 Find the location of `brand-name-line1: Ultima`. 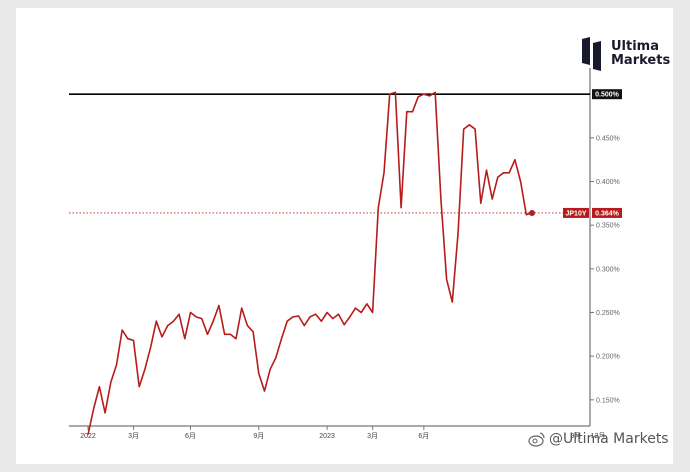

brand-name-line1: Ultima is located at coordinates (635, 46).